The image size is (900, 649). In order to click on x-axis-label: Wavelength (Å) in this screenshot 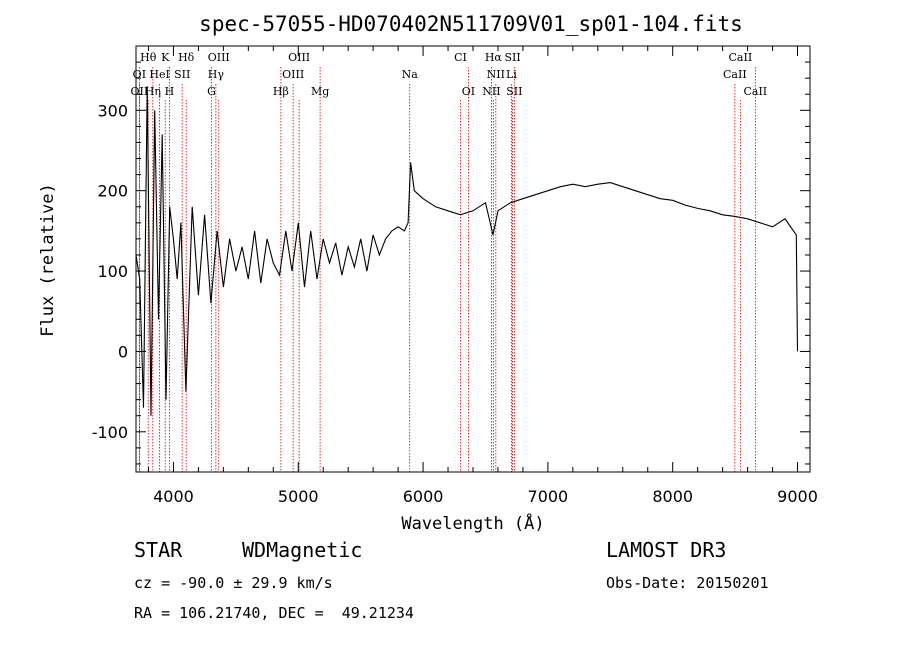, I will do `click(472, 523)`.